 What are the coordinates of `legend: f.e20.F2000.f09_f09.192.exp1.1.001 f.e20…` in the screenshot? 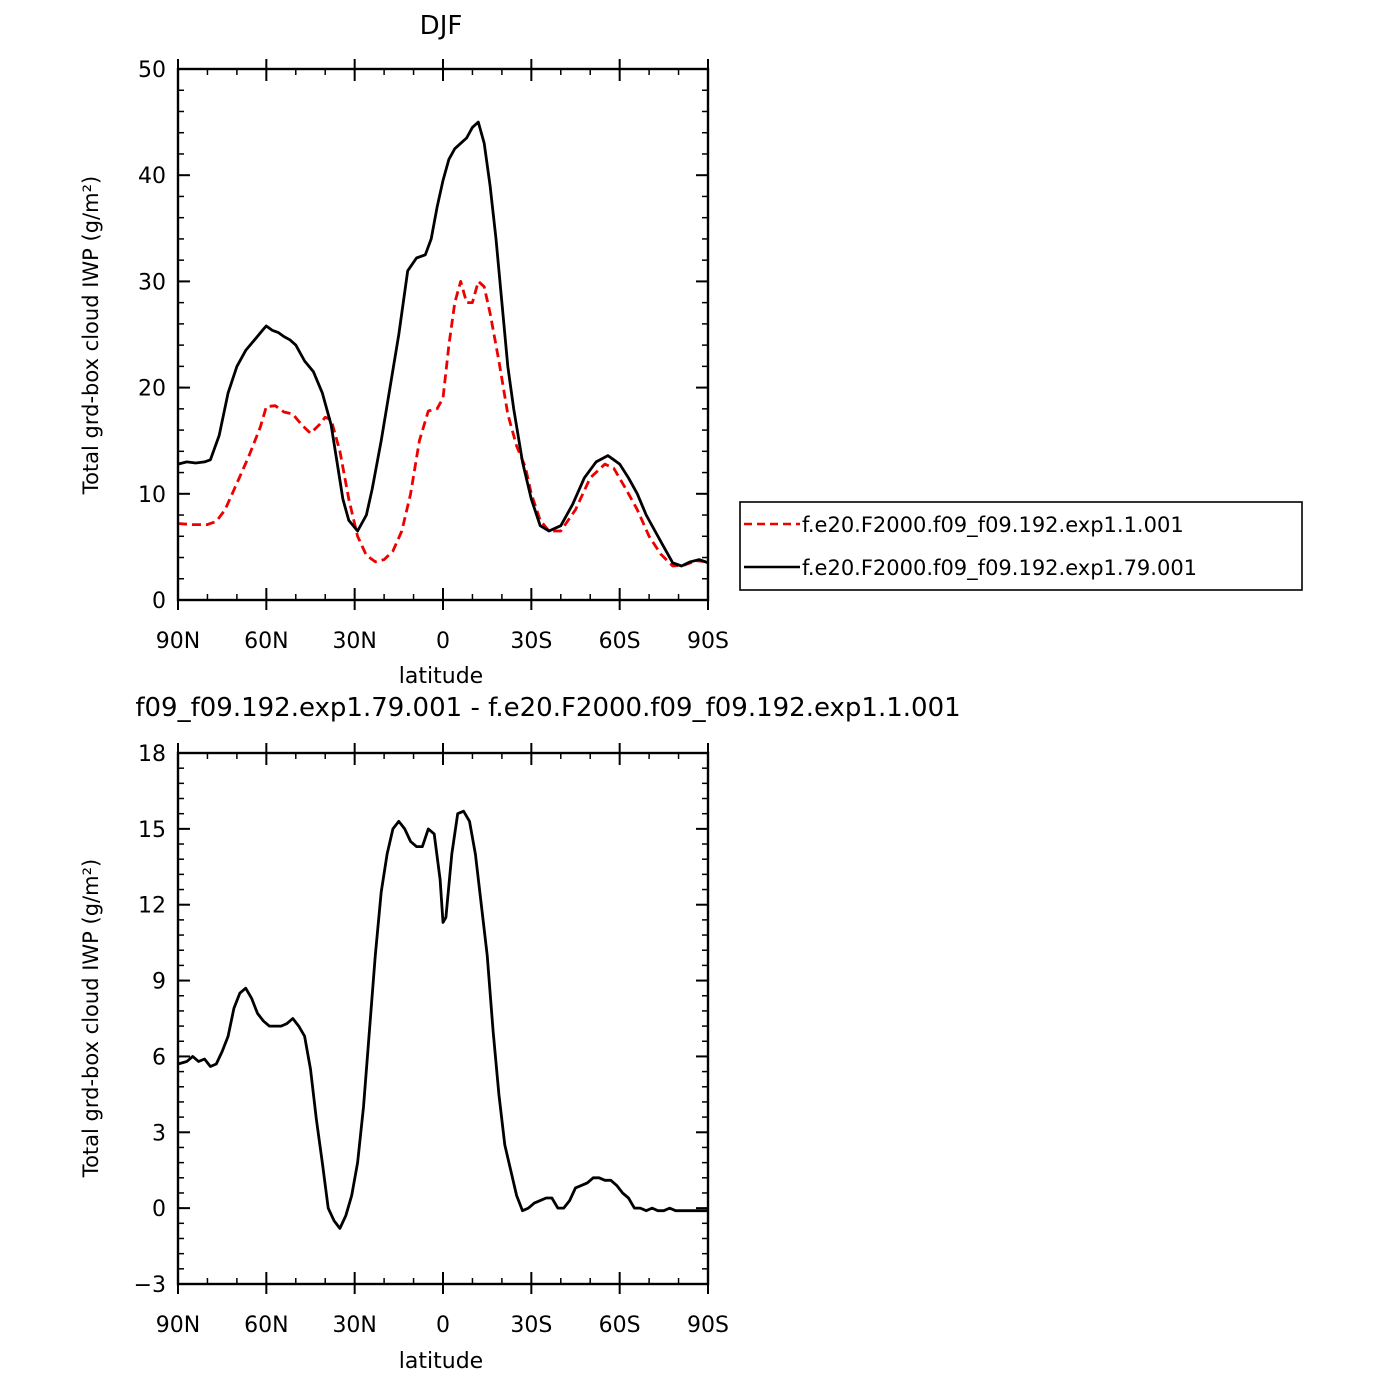 It's located at (1021, 546).